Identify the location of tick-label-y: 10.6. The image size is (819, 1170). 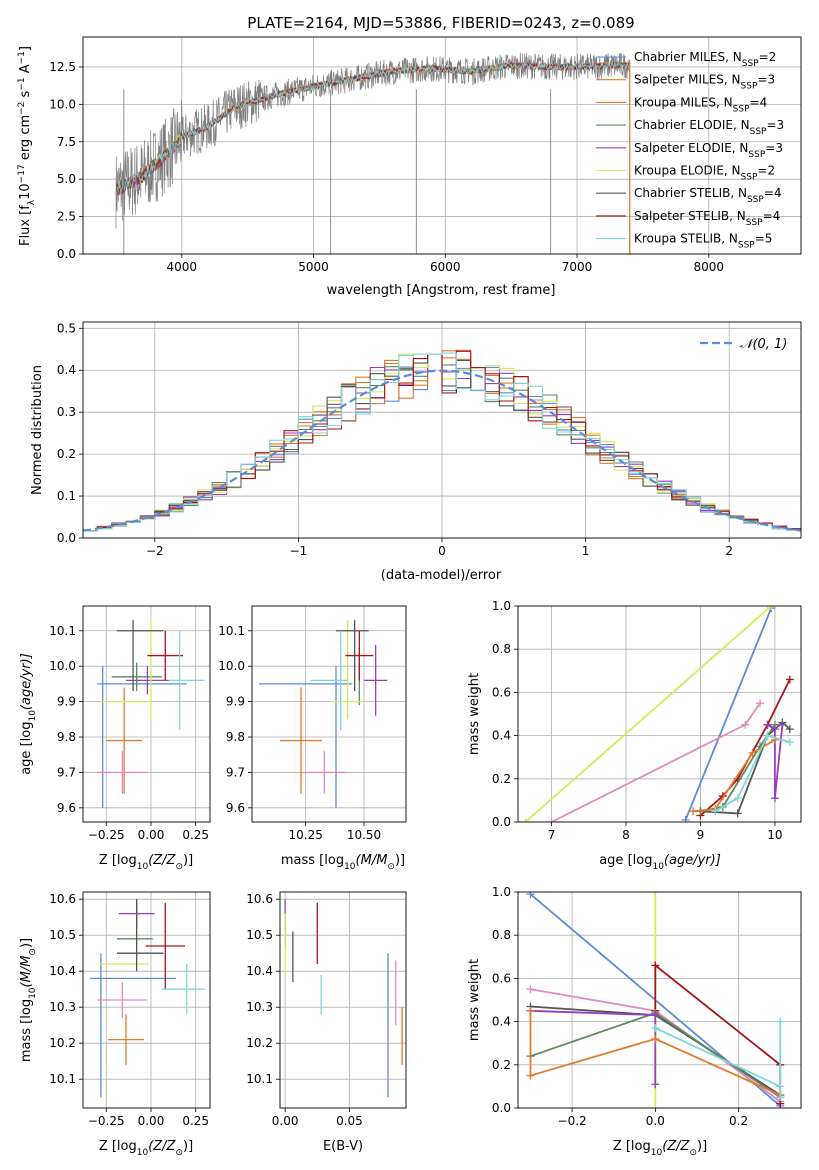
(259, 899).